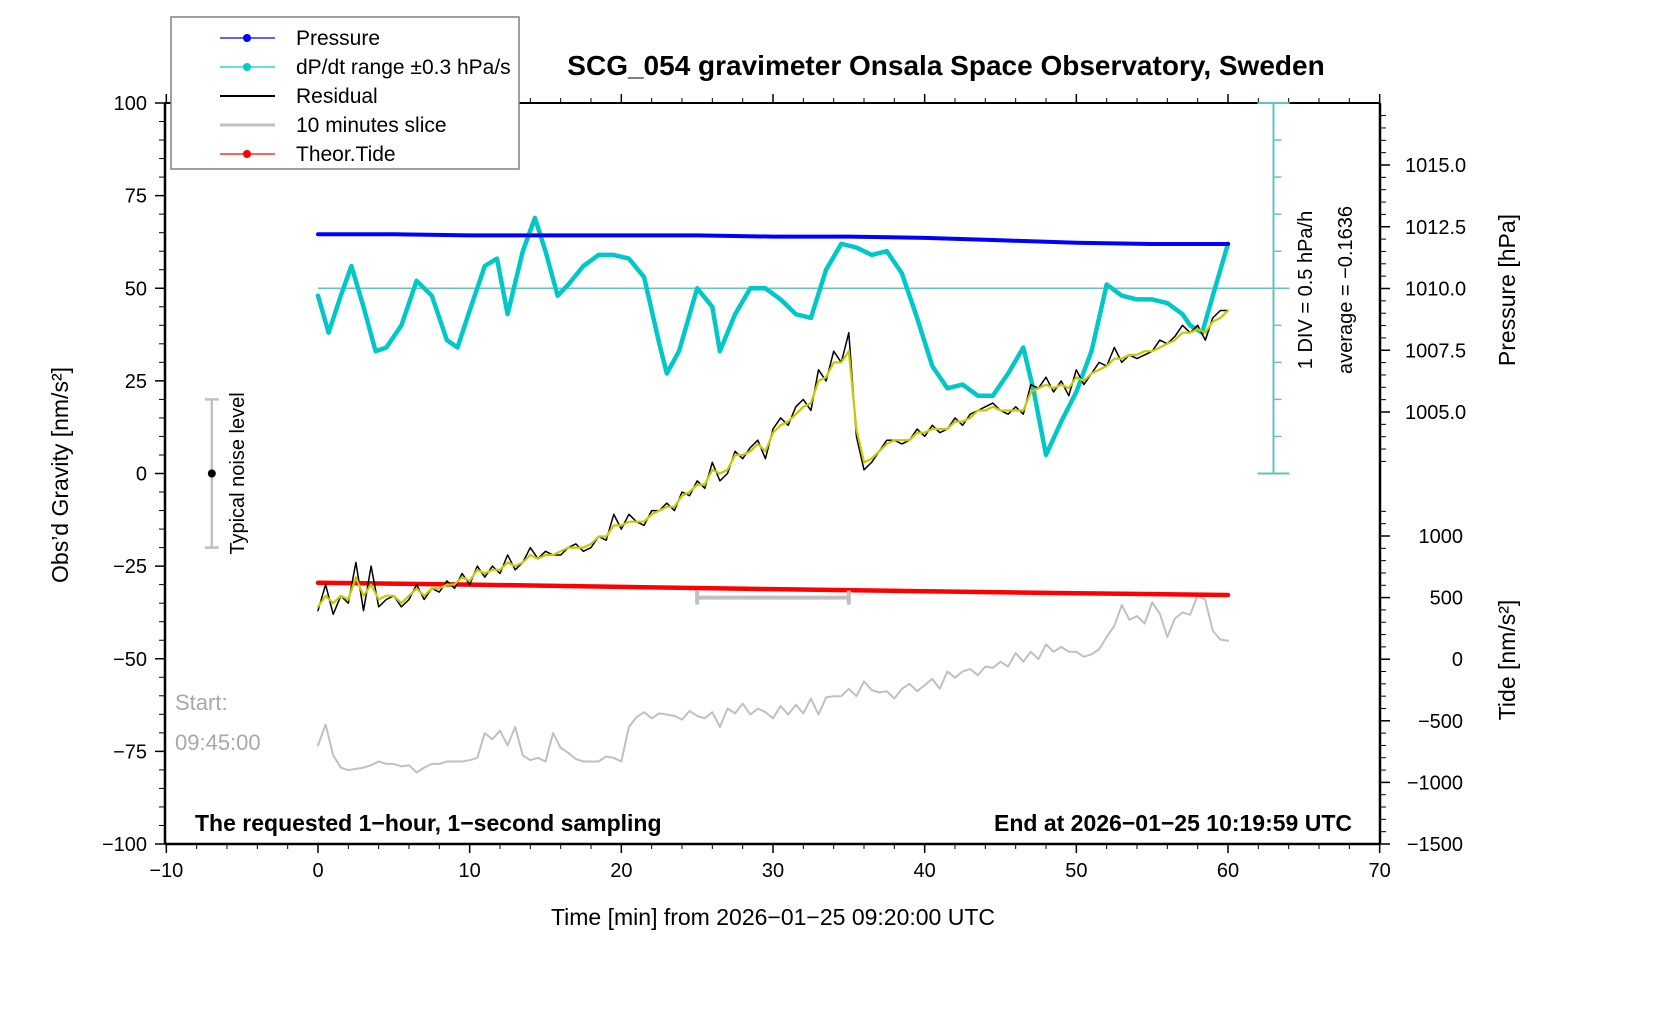 The width and height of the screenshot is (1676, 1025). What do you see at coordinates (338, 38) in the screenshot?
I see `legend-label: Pressure` at bounding box center [338, 38].